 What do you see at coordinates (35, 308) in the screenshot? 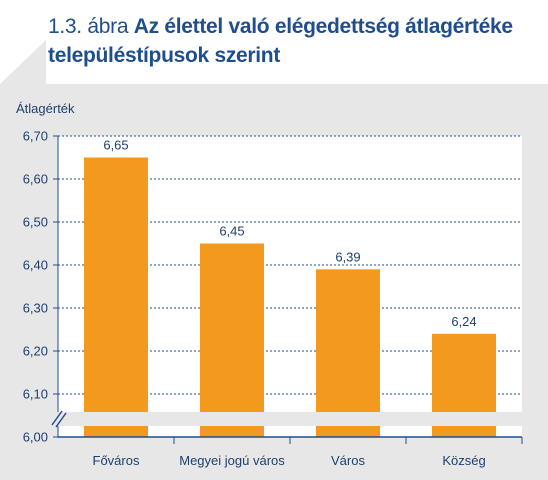
I see `y-tick-label: 6,30` at bounding box center [35, 308].